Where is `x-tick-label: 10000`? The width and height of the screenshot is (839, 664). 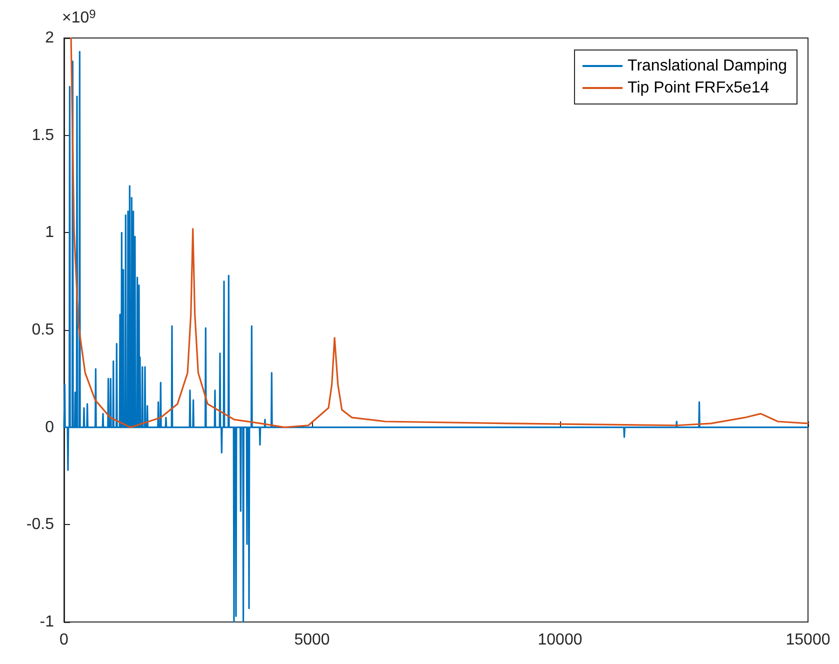 x-tick-label: 10000 is located at coordinates (560, 640).